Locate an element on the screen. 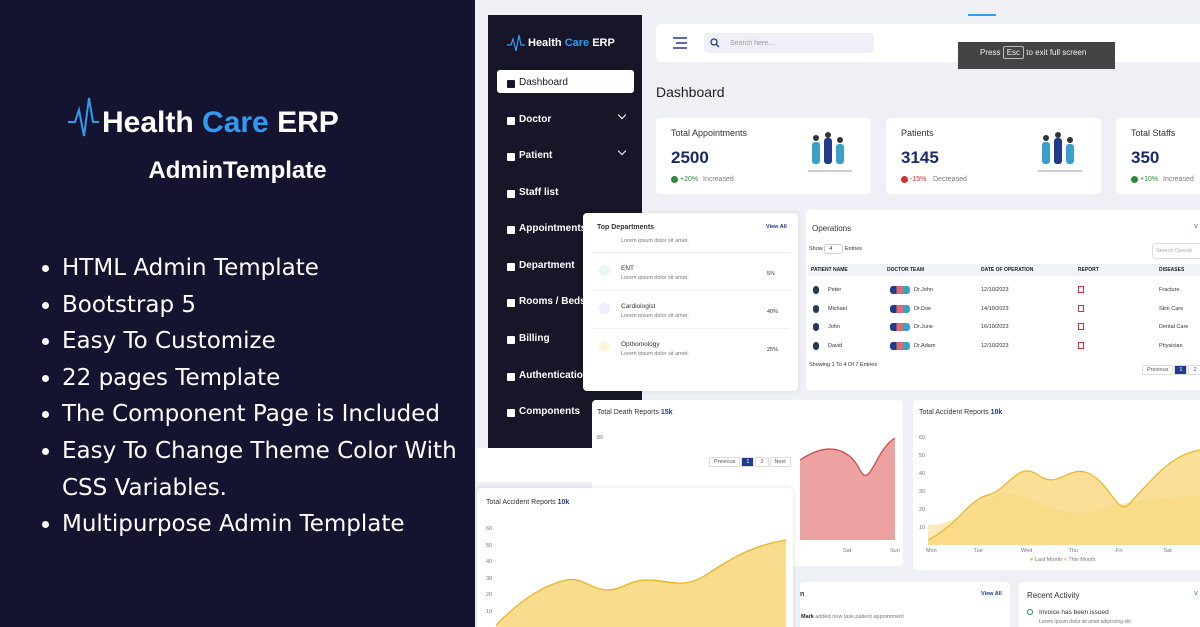 The image size is (1200, 627). legend-label: This Month is located at coordinates (1082, 560).